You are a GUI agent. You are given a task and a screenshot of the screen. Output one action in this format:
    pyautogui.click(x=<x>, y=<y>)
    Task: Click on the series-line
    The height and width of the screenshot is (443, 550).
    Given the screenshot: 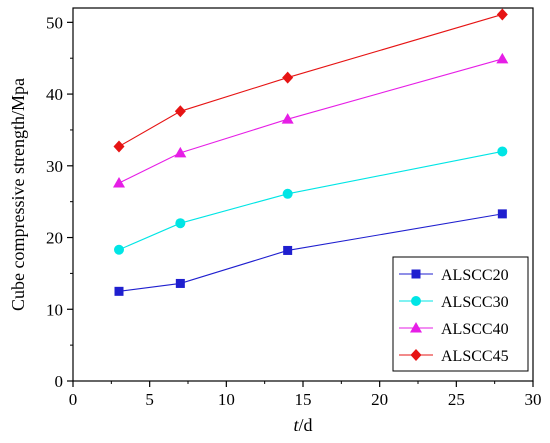 What is the action you would take?
    pyautogui.click(x=310, y=252)
    